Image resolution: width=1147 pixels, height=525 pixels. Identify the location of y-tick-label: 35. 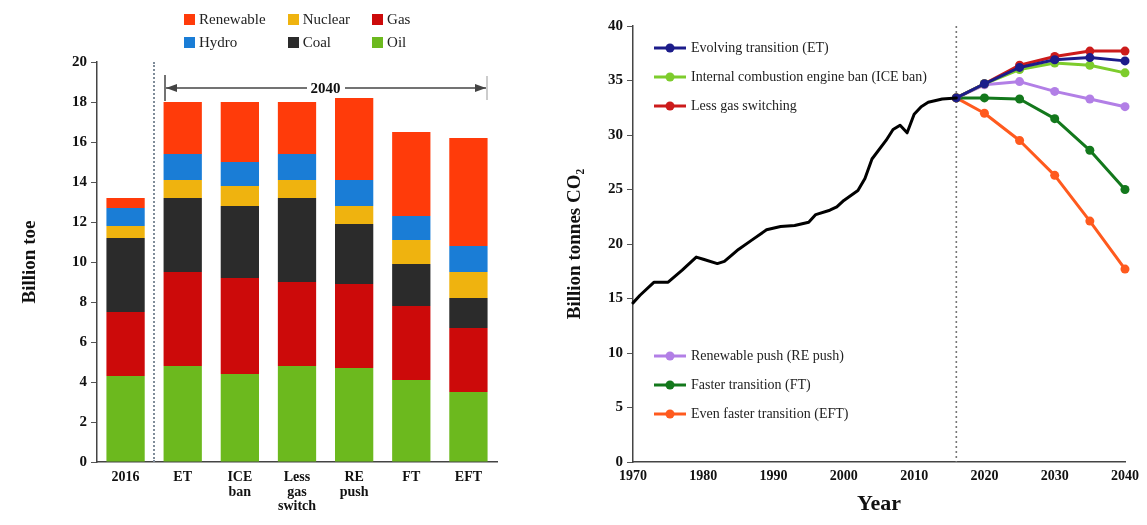
(615, 79).